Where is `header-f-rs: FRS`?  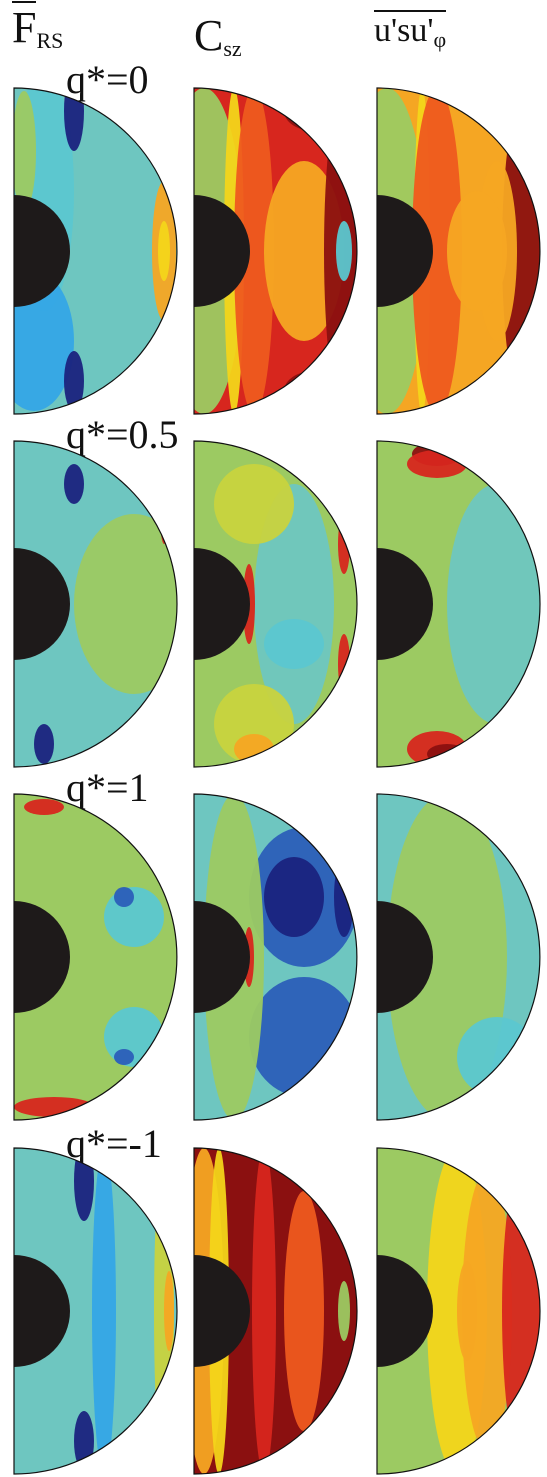
header-f-rs: FRS is located at coordinates (38, 27).